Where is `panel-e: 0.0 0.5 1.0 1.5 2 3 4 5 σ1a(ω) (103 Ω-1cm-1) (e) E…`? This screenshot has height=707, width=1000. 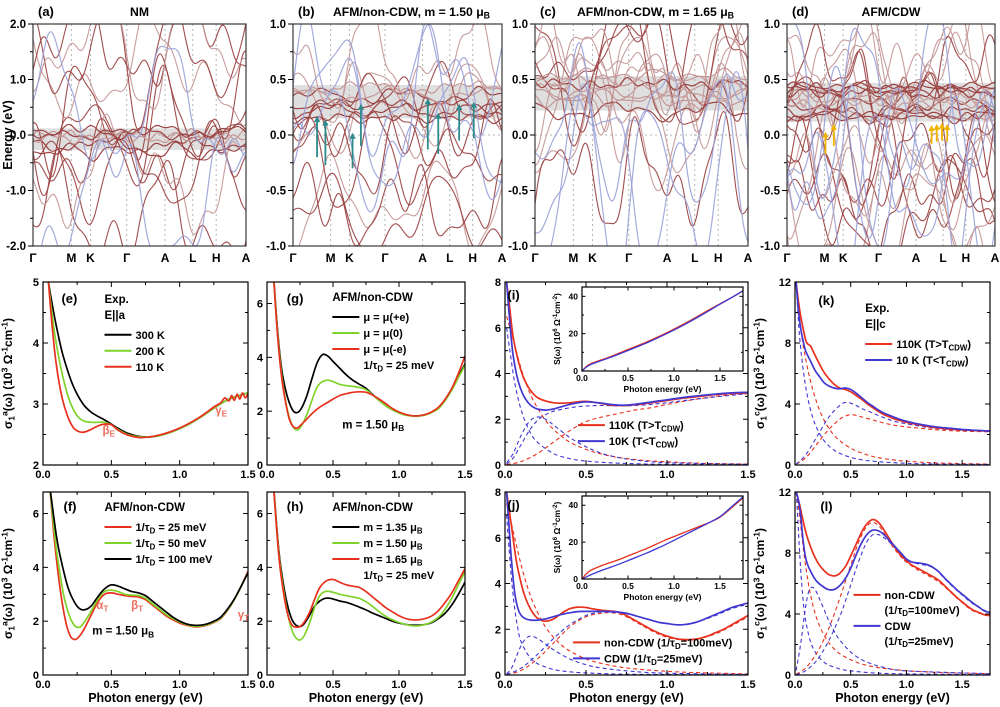
panel-e: 0.0 0.5 1.0 1.5 2 3 4 5 σ1a(ω) (103 Ω-1cm-1) (e) E… is located at coordinates (128, 379).